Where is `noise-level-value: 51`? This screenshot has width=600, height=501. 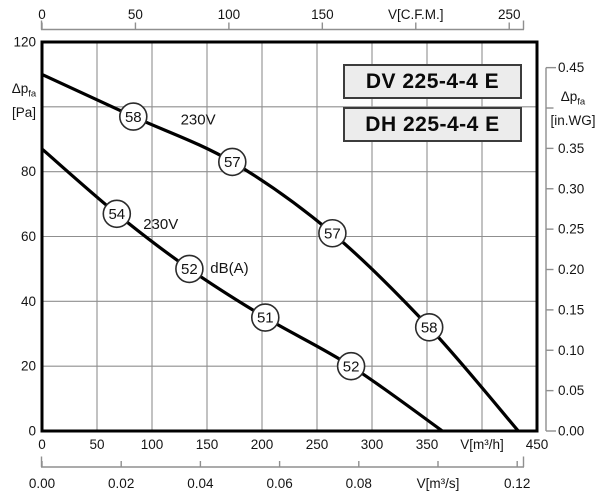 noise-level-value: 51 is located at coordinates (265, 318).